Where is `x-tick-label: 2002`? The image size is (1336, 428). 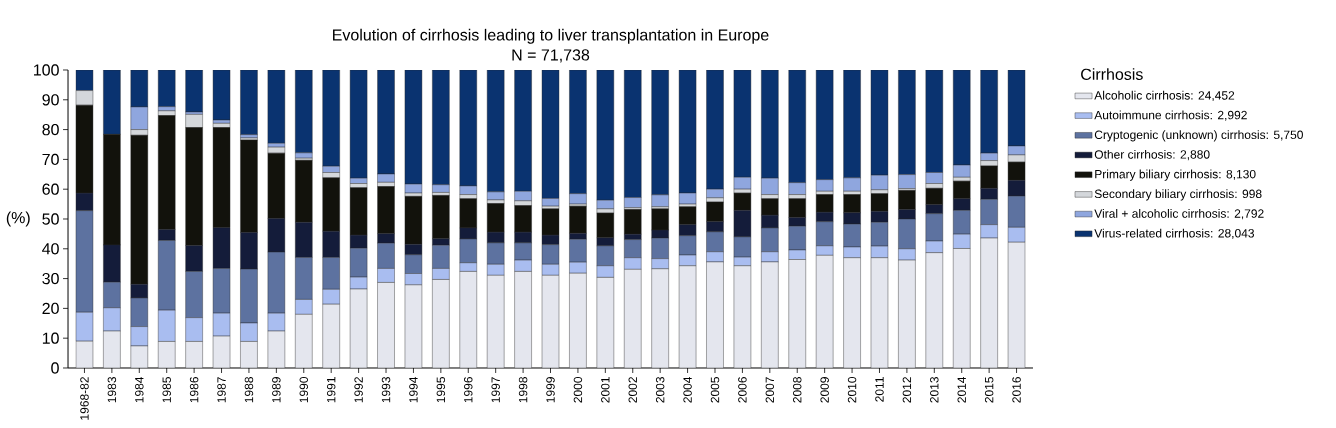
x-tick-label: 2002 is located at coordinates (632, 390).